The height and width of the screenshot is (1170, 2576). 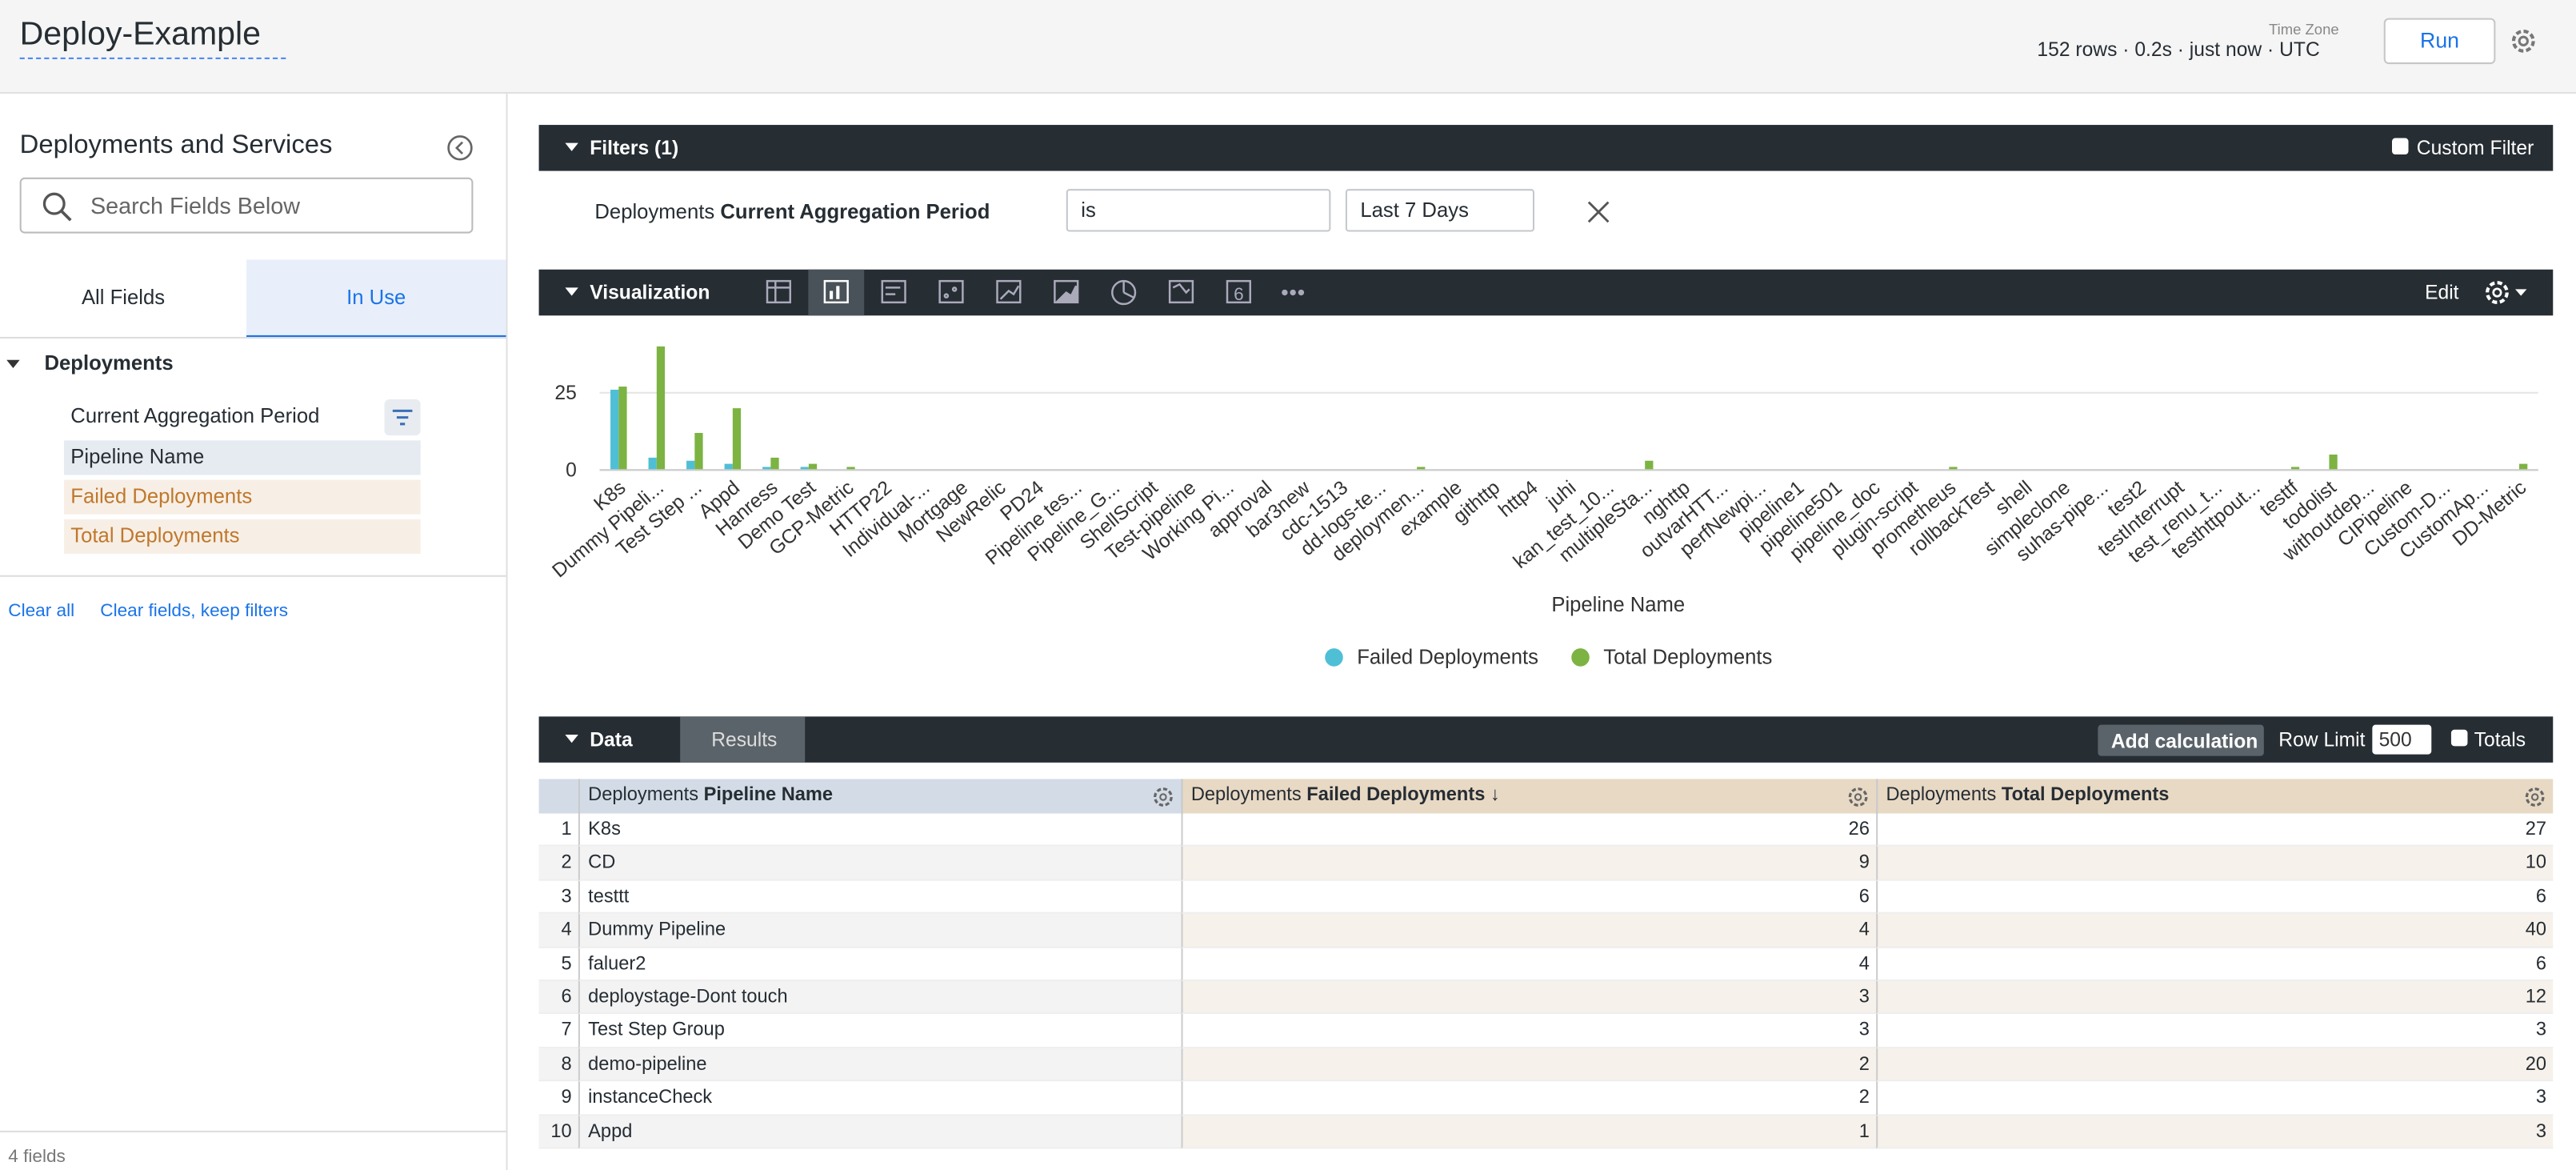 What do you see at coordinates (242, 497) in the screenshot?
I see `field: Failed Deployments` at bounding box center [242, 497].